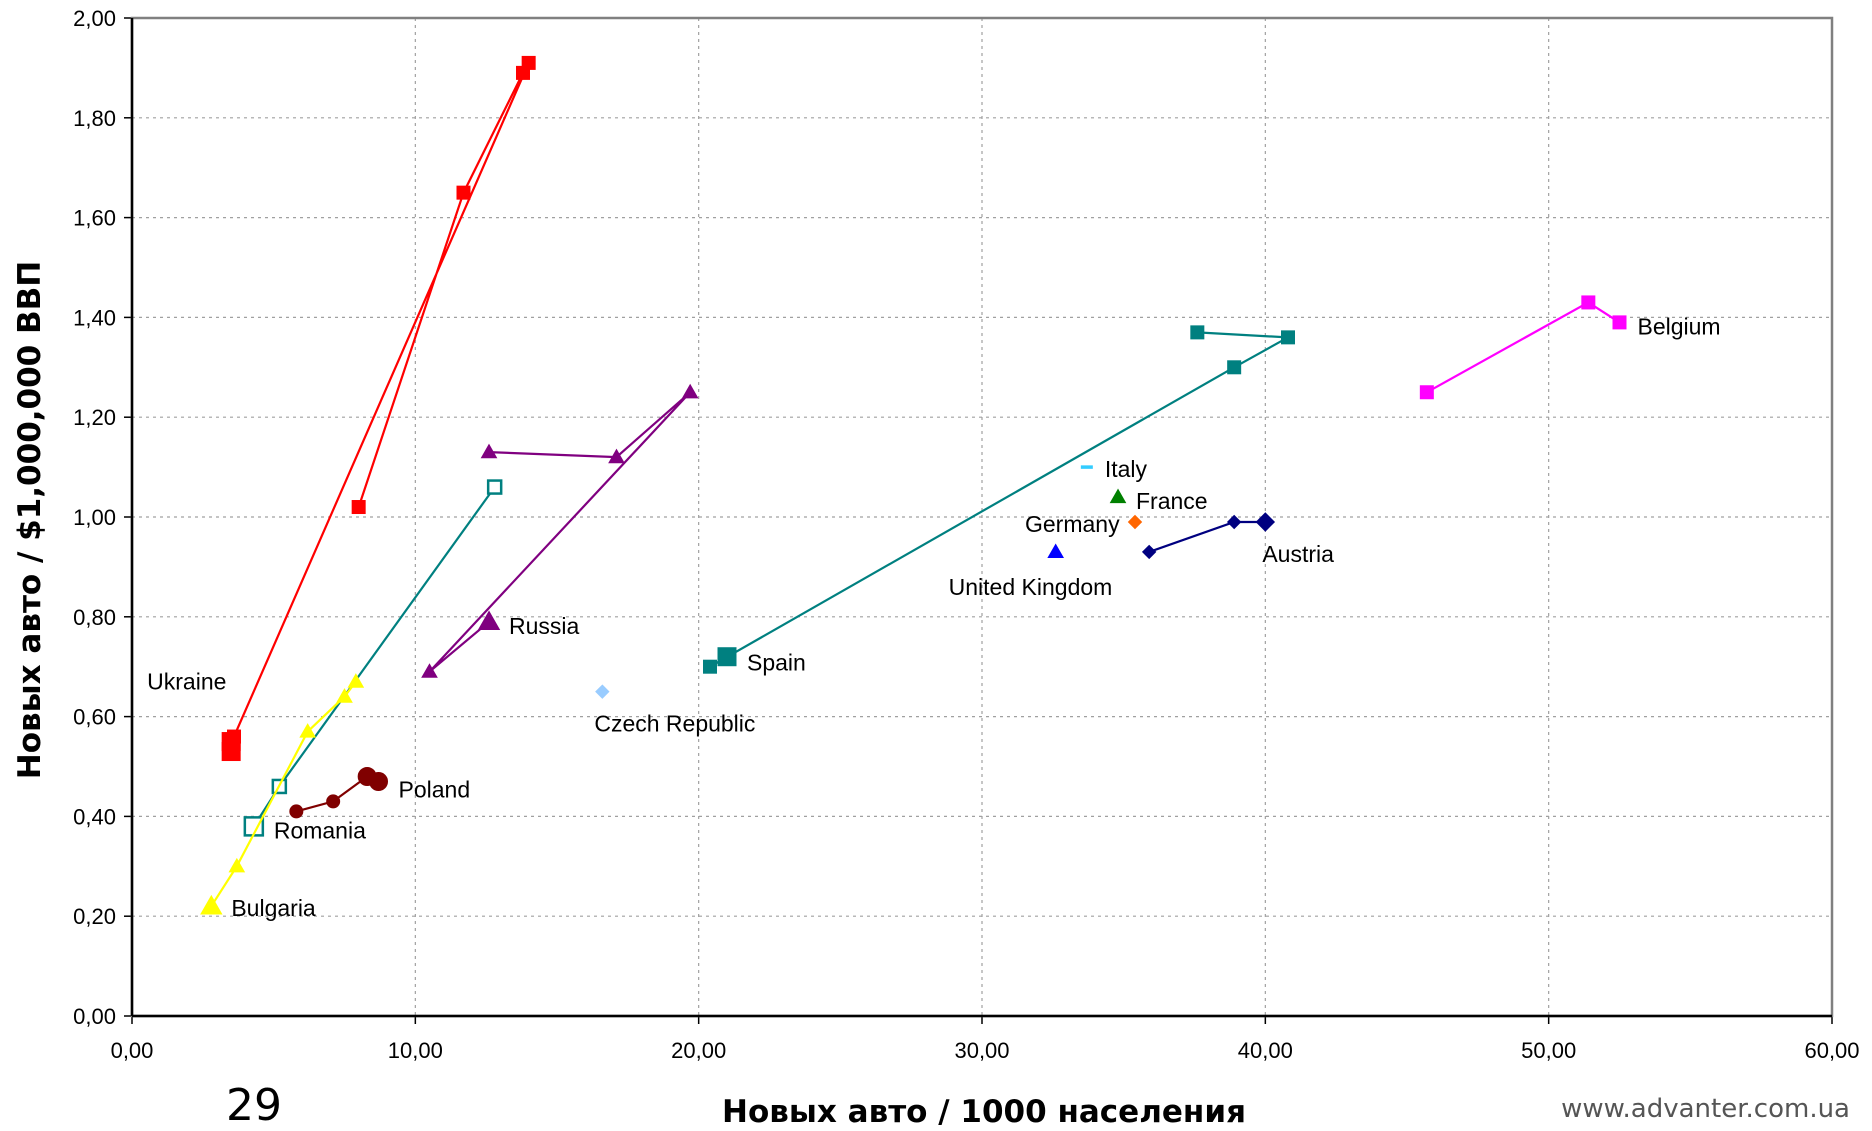 The height and width of the screenshot is (1131, 1872). I want to click on series-austria, so click(1208, 536).